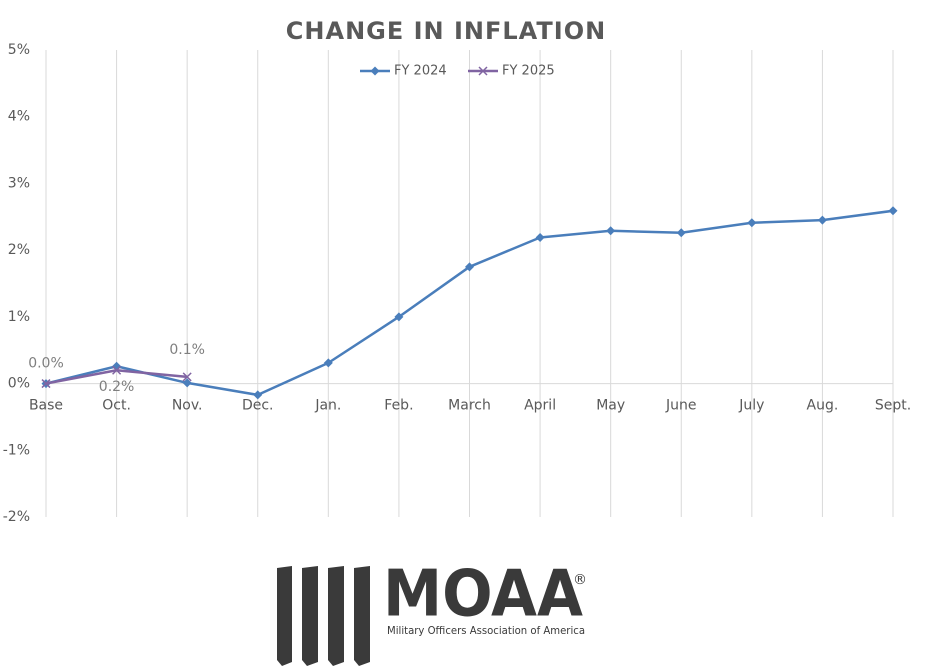  I want to click on x-tick-label: Sept., so click(893, 406).